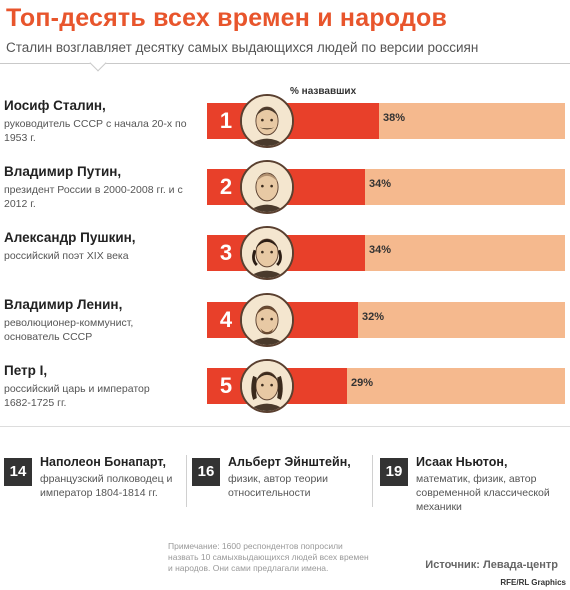 The image size is (570, 590). Describe the element at coordinates (394, 472) in the screenshot. I see `rank-badge: 19` at that location.